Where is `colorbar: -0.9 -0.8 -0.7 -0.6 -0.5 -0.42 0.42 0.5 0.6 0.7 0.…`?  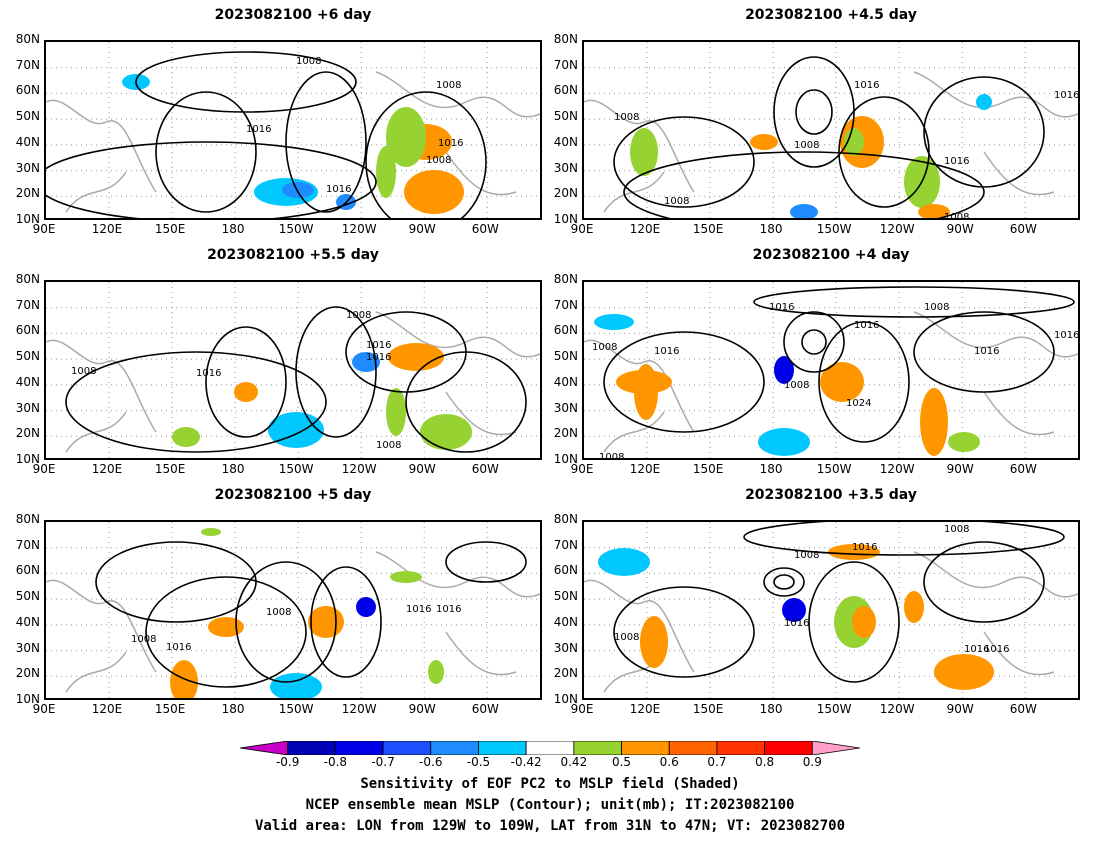 colorbar: -0.9 -0.8 -0.7 -0.6 -0.5 -0.42 0.42 0.5 0.6 0.7 0.… is located at coordinates (550, 755).